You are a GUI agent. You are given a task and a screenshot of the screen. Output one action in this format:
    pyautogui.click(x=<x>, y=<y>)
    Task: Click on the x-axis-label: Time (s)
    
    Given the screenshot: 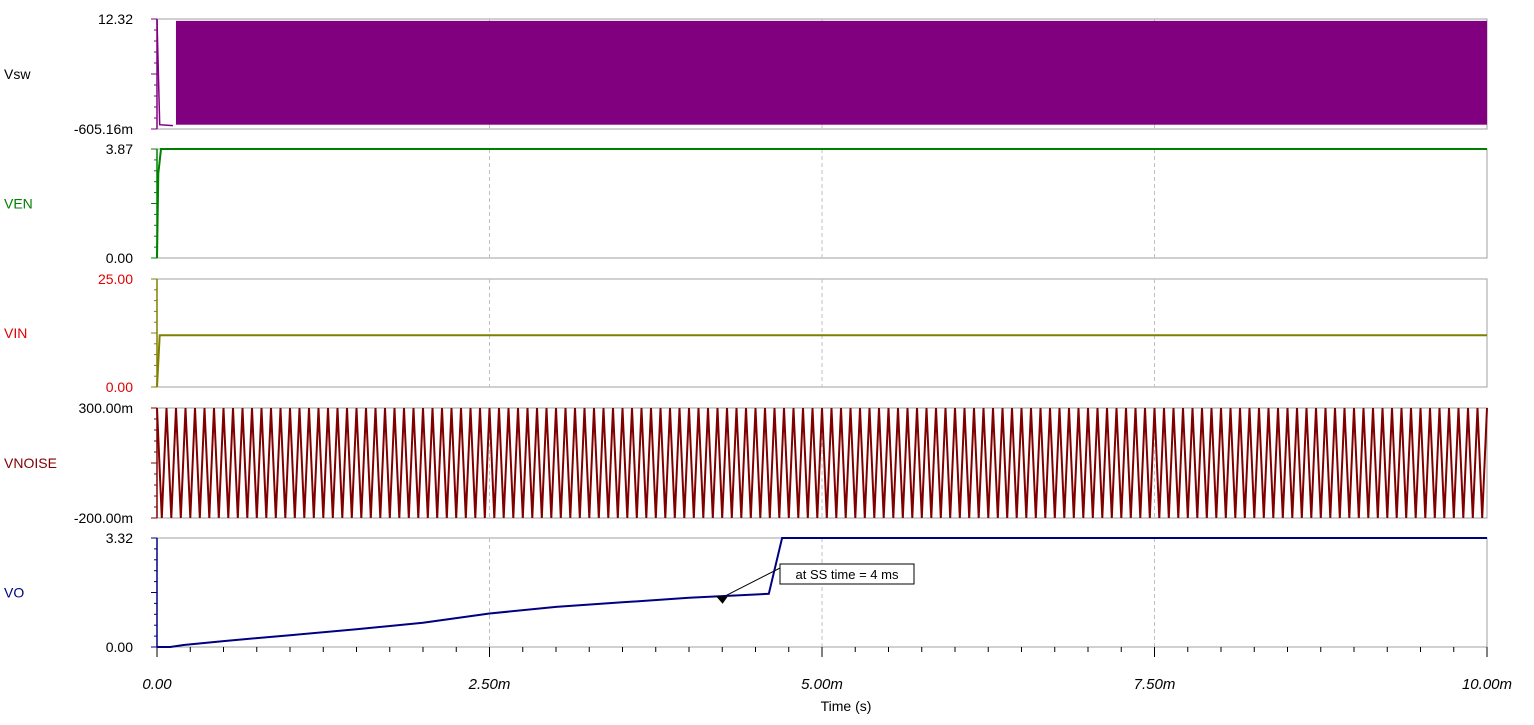 What is the action you would take?
    pyautogui.click(x=846, y=706)
    